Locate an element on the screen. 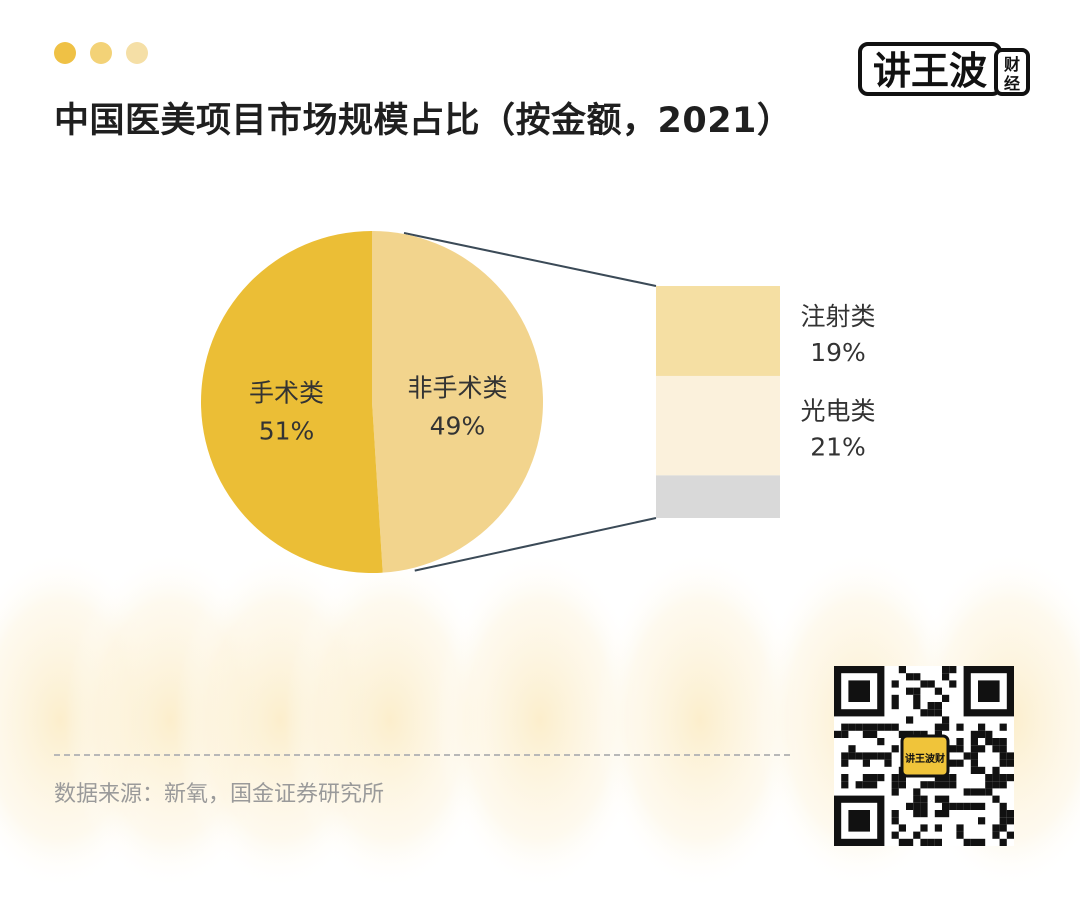  connector-top is located at coordinates (530, 259).